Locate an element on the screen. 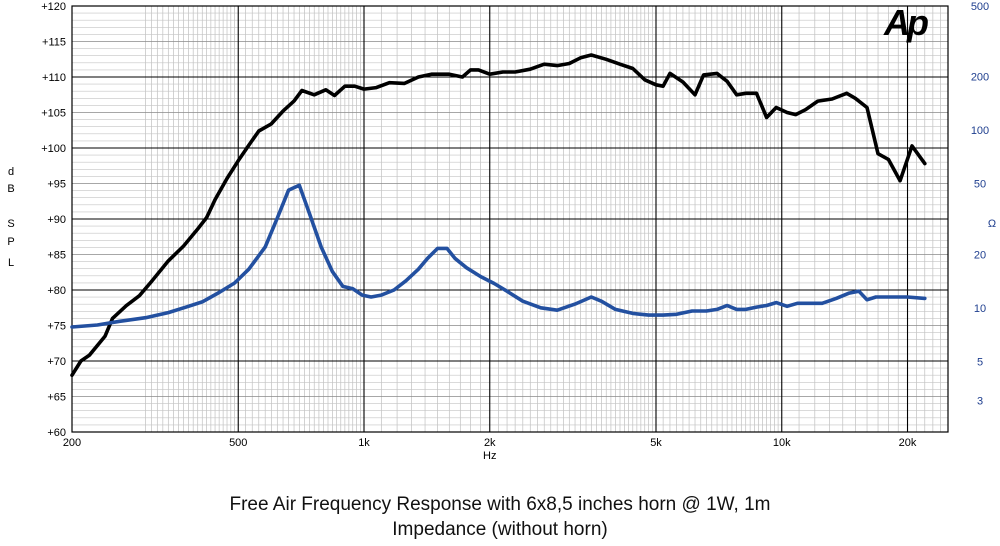 The width and height of the screenshot is (1000, 546). y2-tick-label: 5 is located at coordinates (980, 362).